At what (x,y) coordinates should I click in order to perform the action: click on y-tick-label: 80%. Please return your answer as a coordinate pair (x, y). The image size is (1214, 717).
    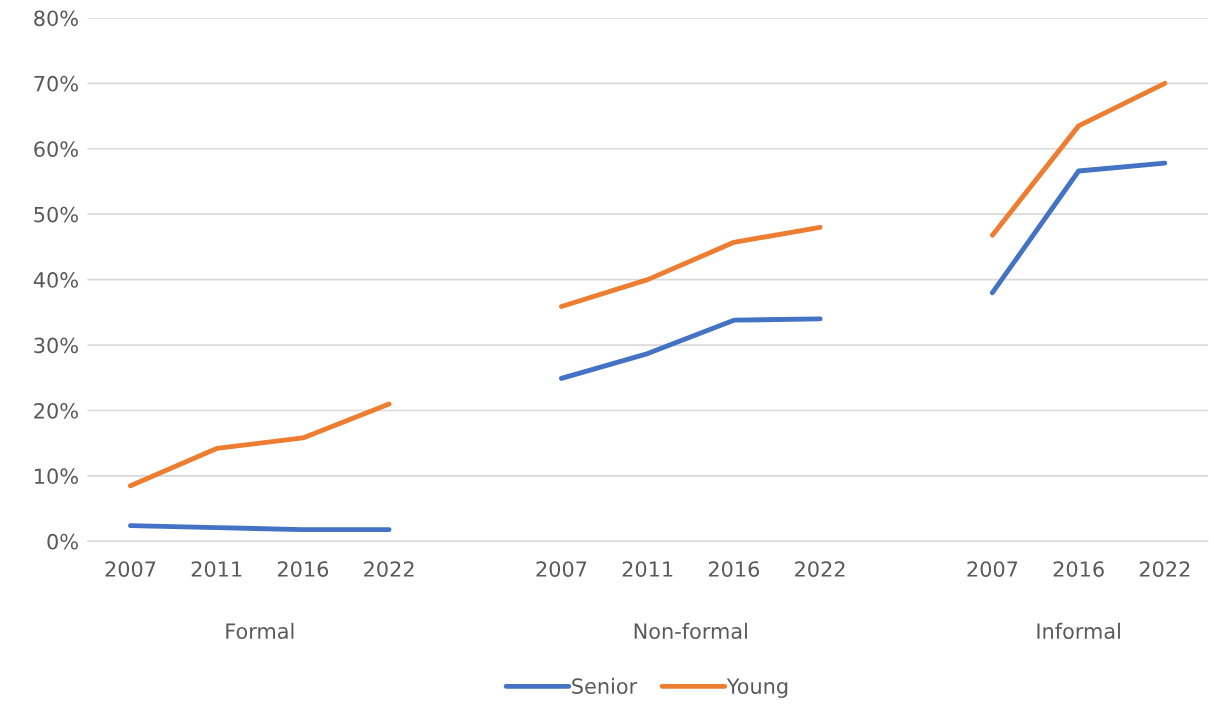
    Looking at the image, I should click on (56, 18).